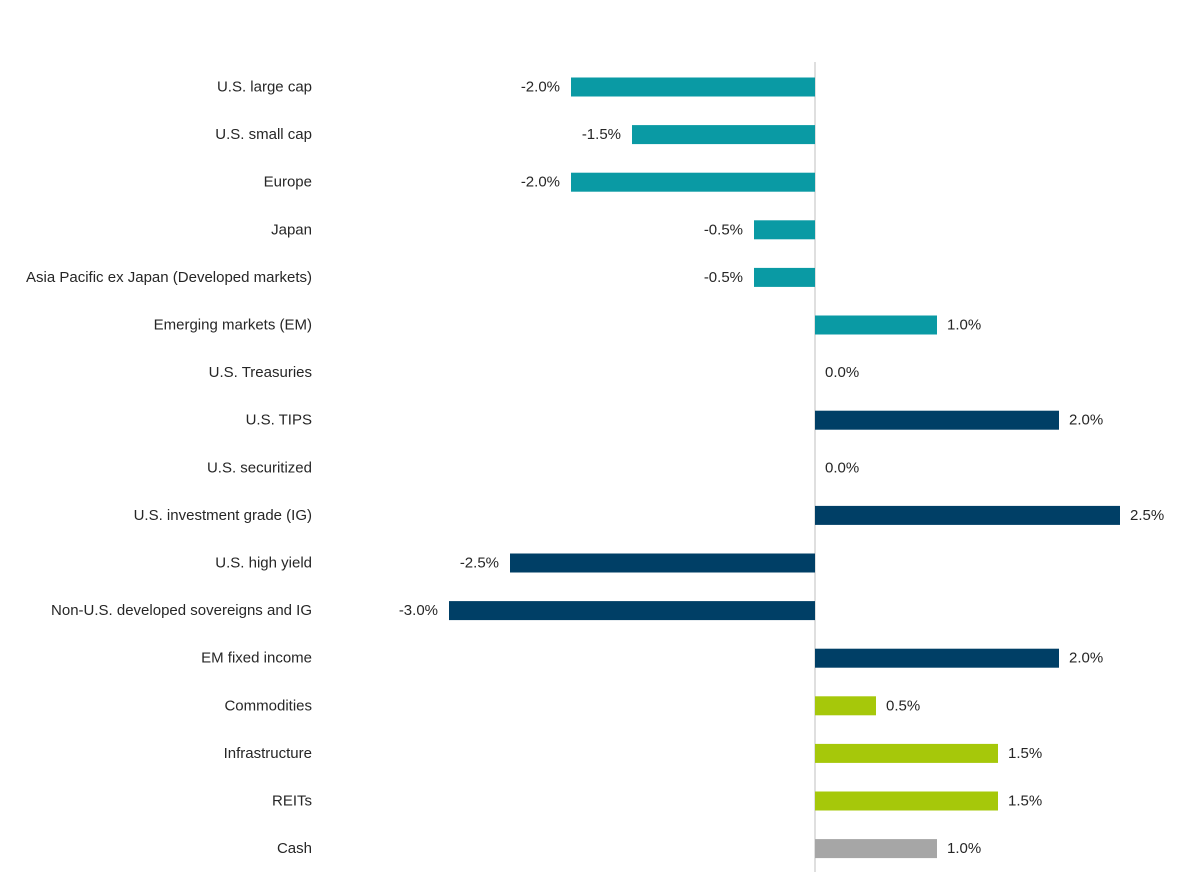 The height and width of the screenshot is (896, 1200). I want to click on data-label: -3.0%, so click(418, 610).